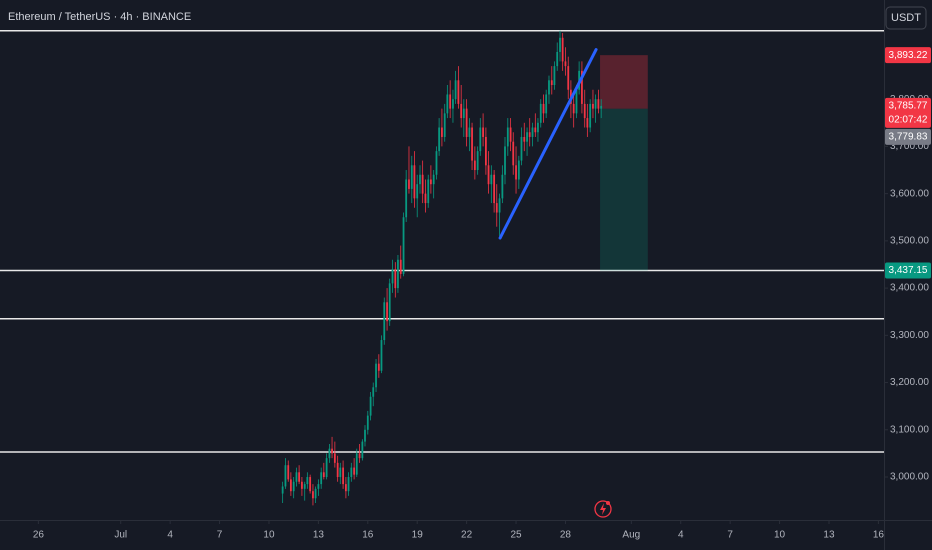 The height and width of the screenshot is (550, 932). I want to click on trend-line, so click(548, 144).